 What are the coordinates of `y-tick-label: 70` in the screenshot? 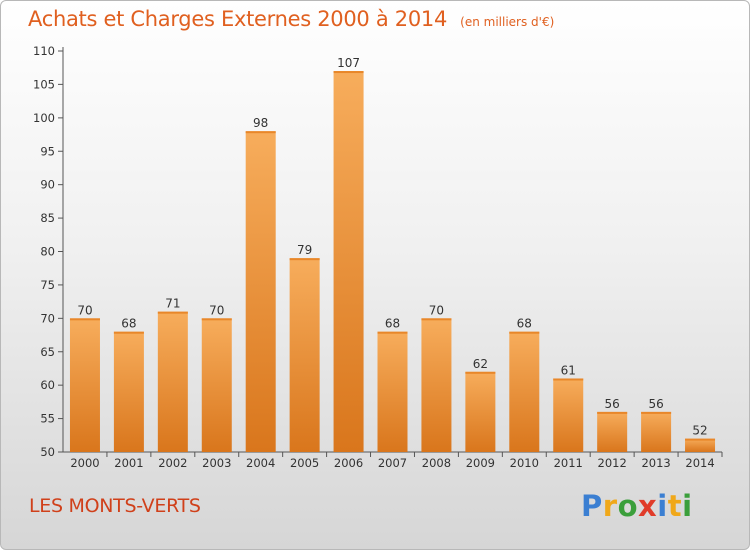 It's located at (47, 318).